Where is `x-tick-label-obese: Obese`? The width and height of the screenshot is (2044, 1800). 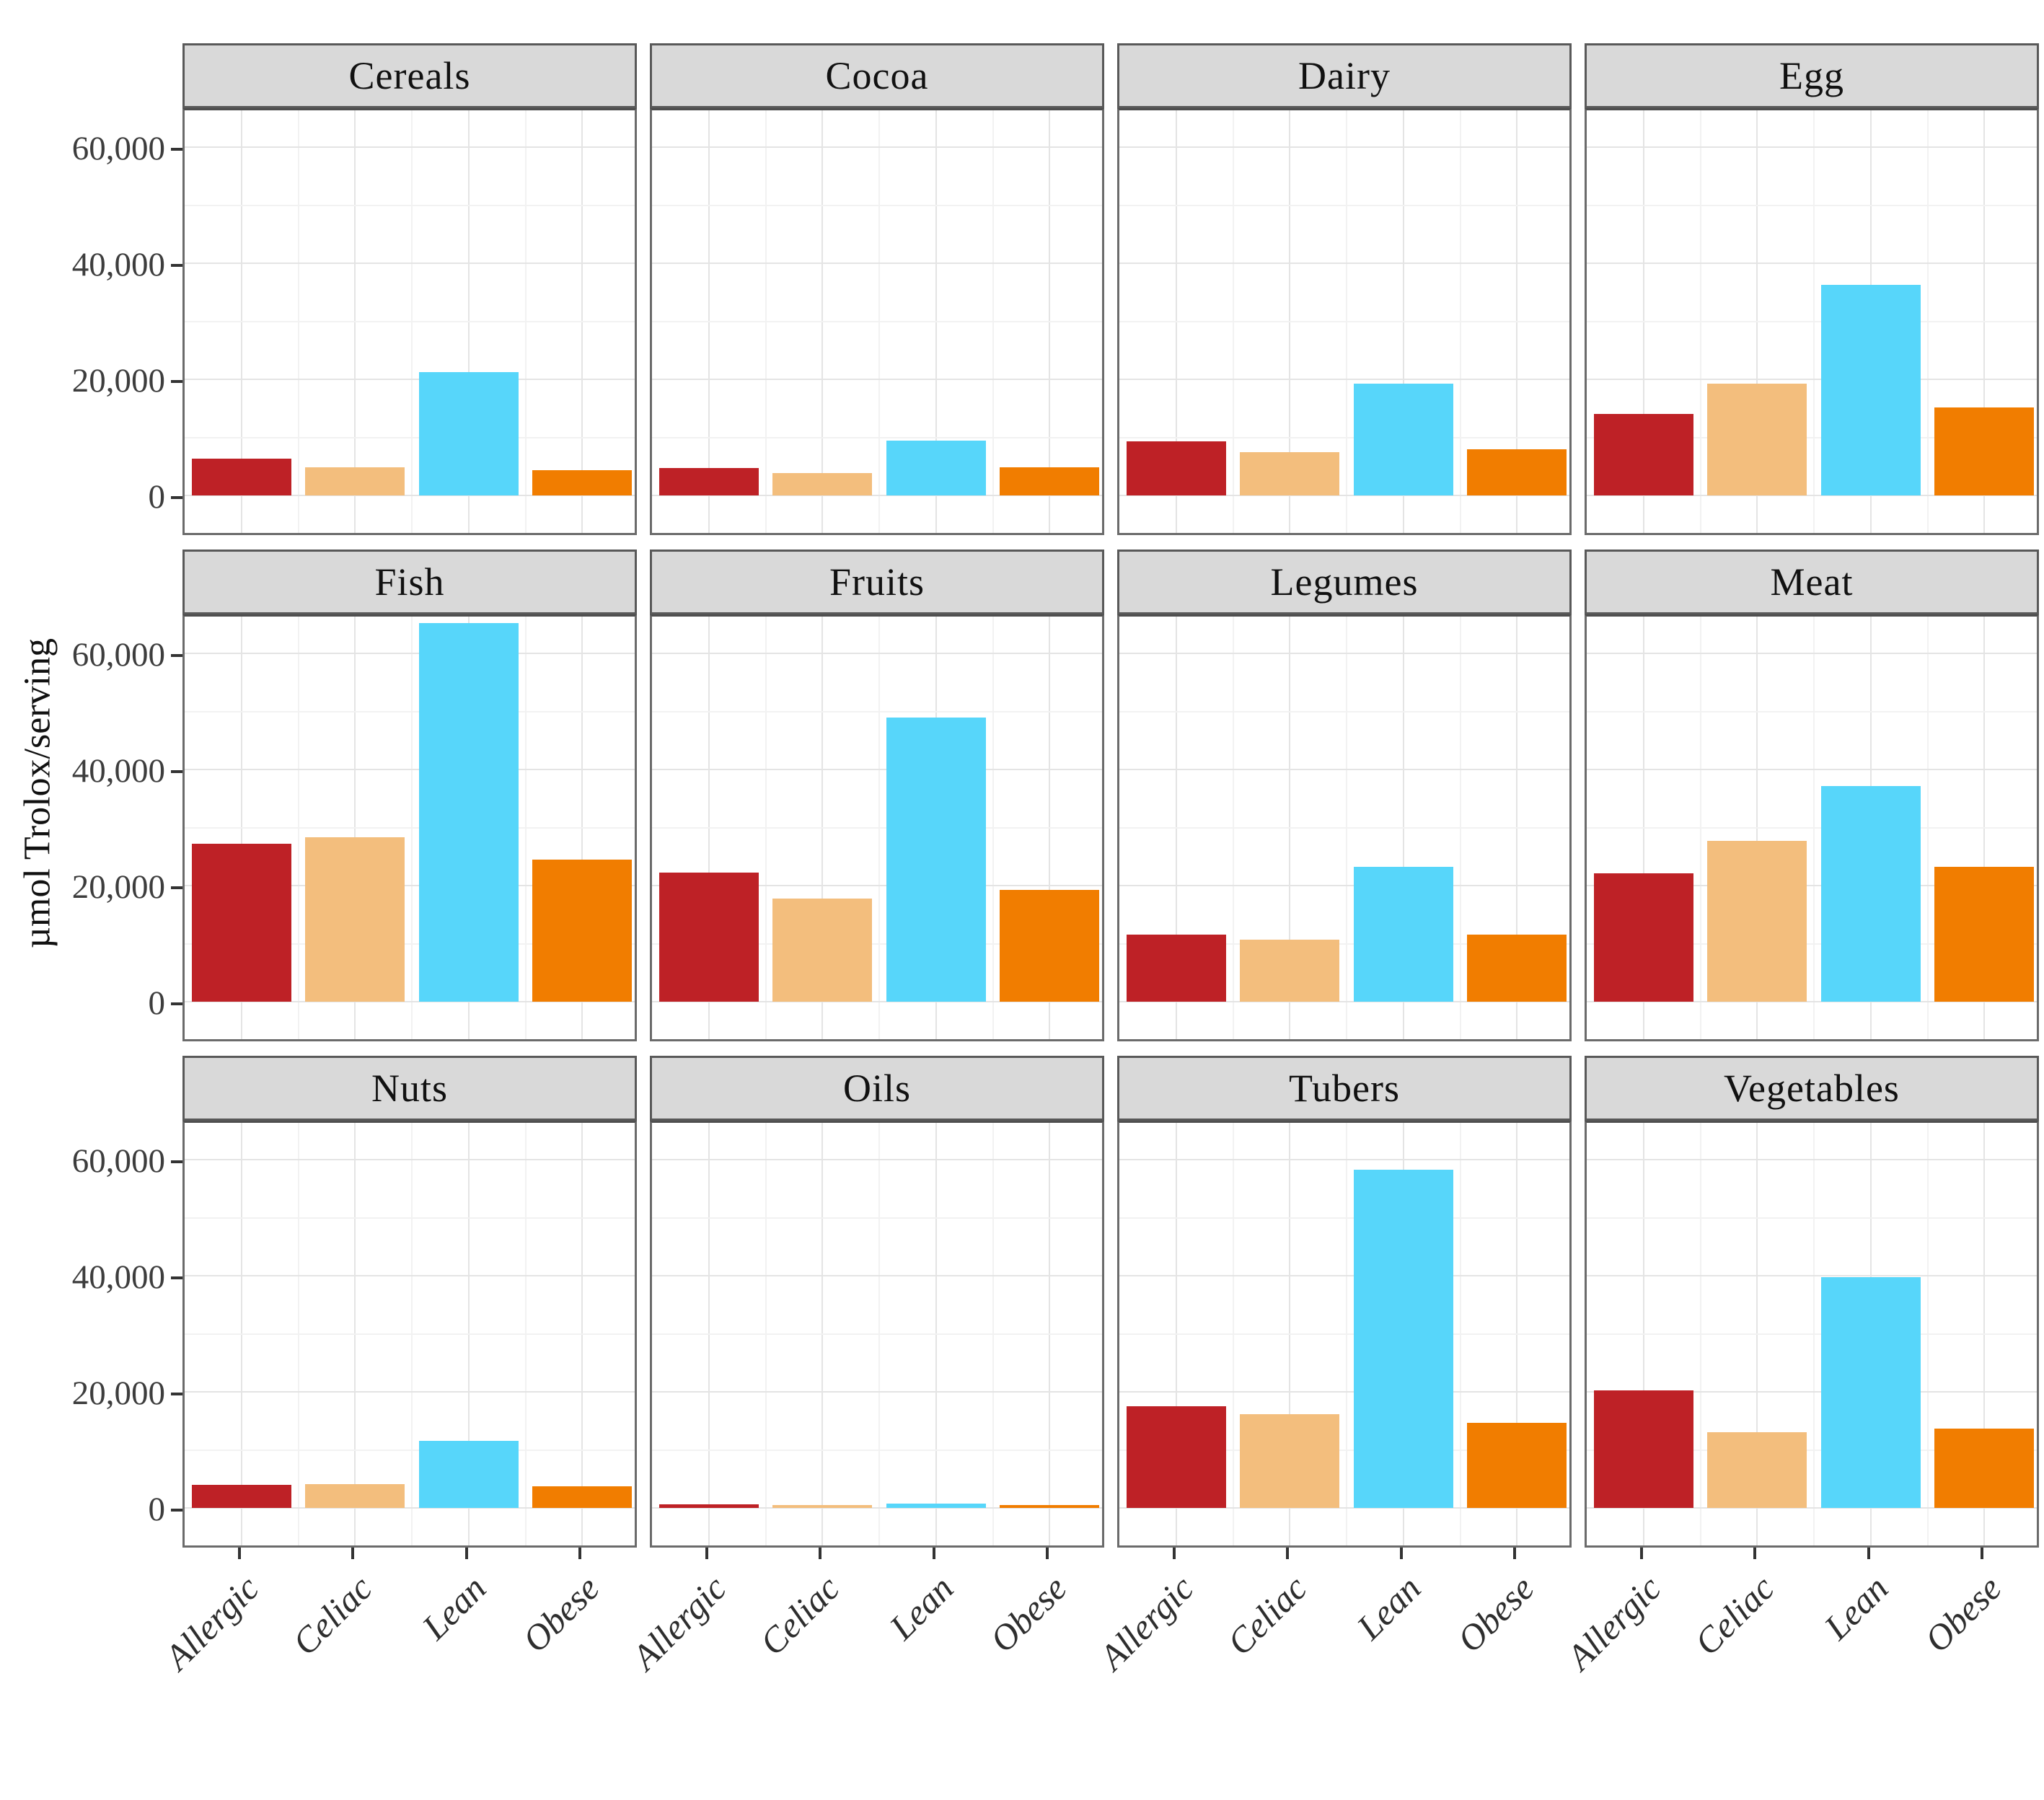
x-tick-label-obese: Obese is located at coordinates (1962, 1613).